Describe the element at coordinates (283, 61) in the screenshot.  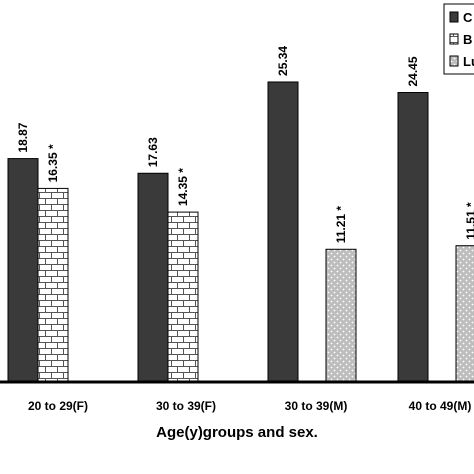
I see `data-label-c-3: 25.34` at that location.